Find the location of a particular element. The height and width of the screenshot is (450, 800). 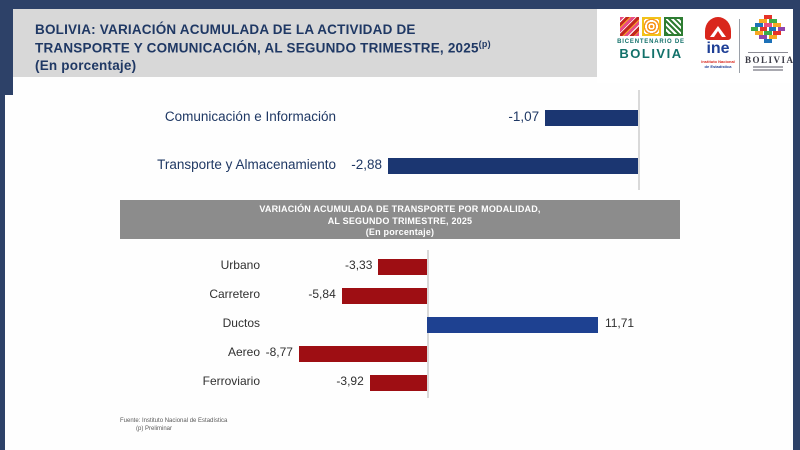

bolivia-state-label: BOLIVIA is located at coordinates (770, 60).